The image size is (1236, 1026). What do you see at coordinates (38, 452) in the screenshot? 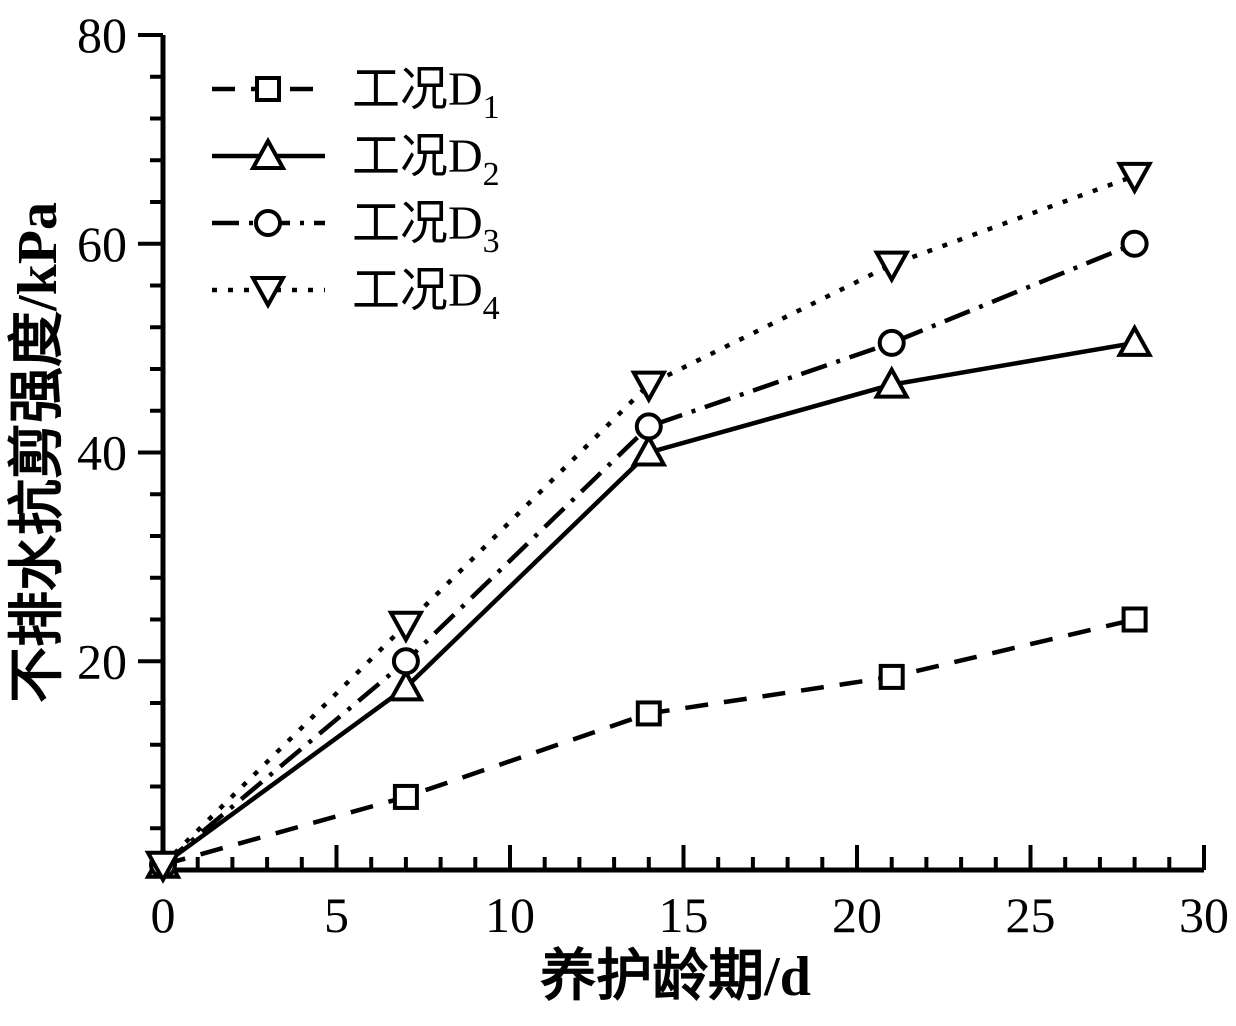
I see `y-axis-label: 不排水抗剪强度/kPa` at bounding box center [38, 452].